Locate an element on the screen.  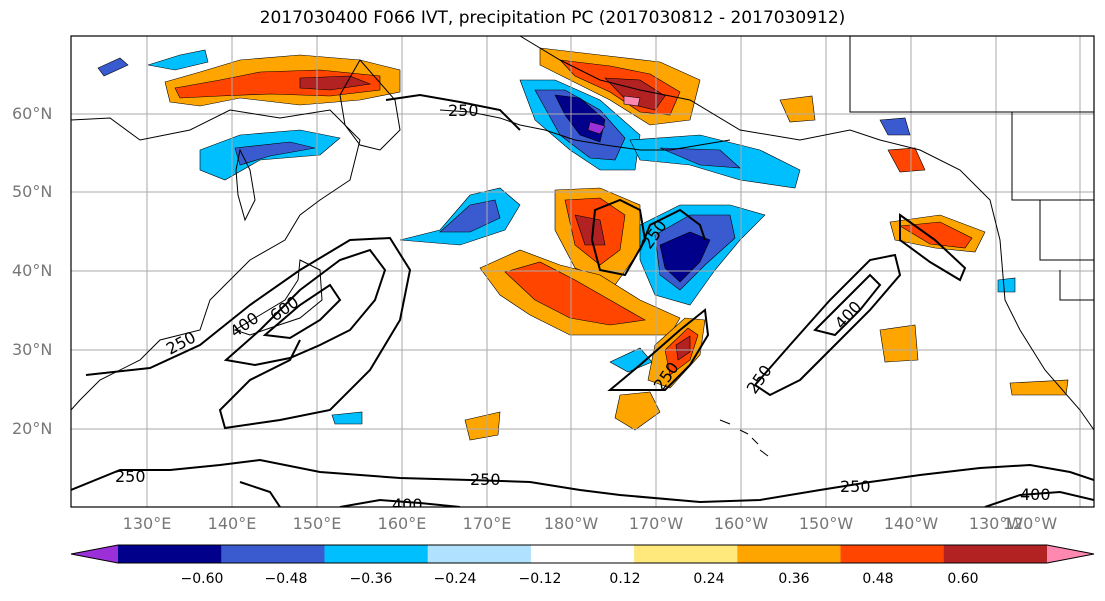
lon-label: 140°E is located at coordinates (232, 523).